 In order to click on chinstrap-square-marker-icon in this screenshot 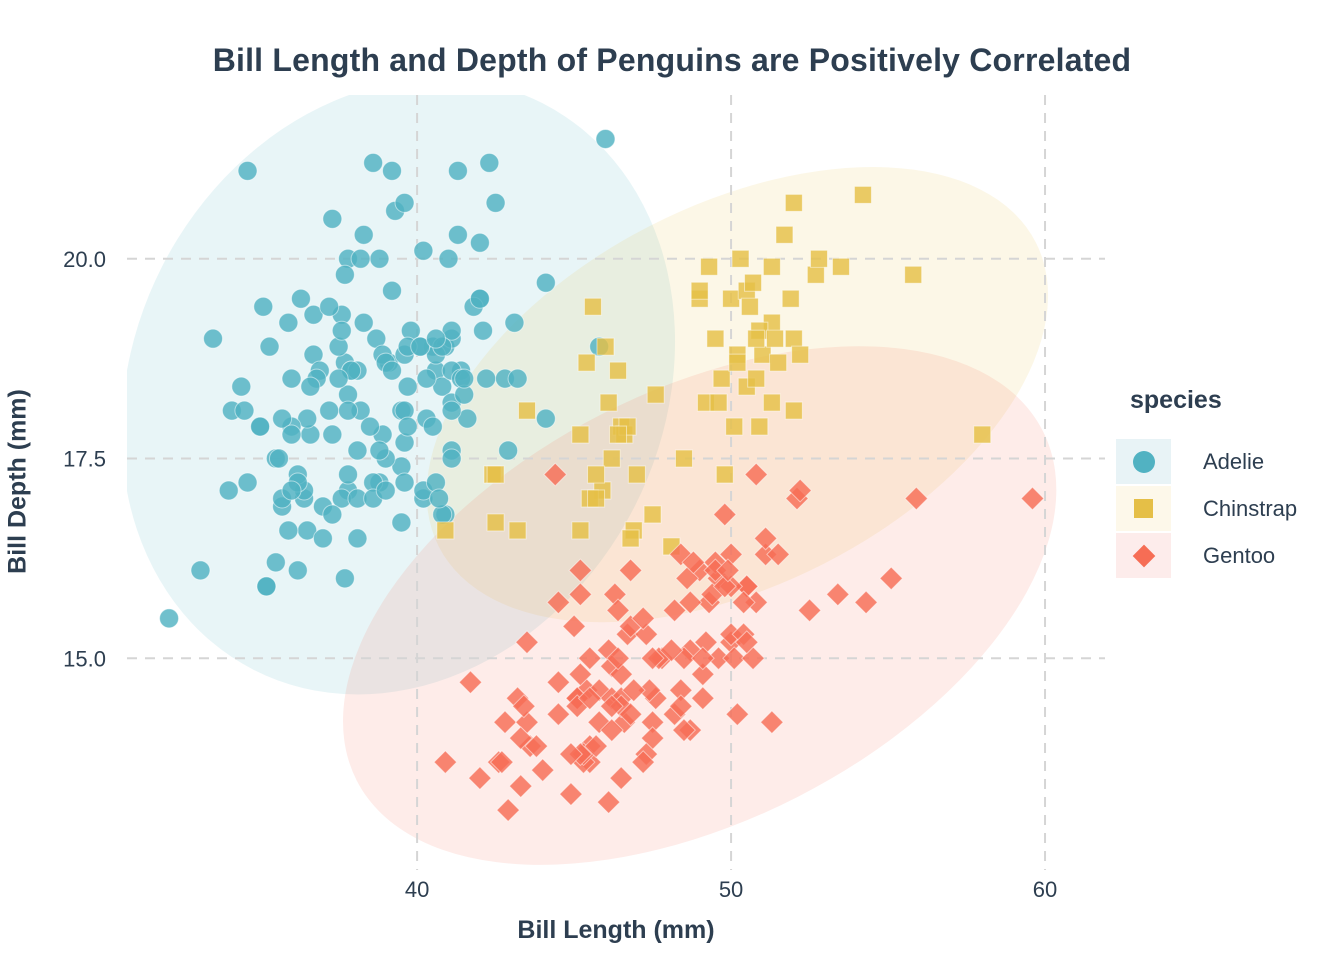, I will do `click(1143, 508)`.